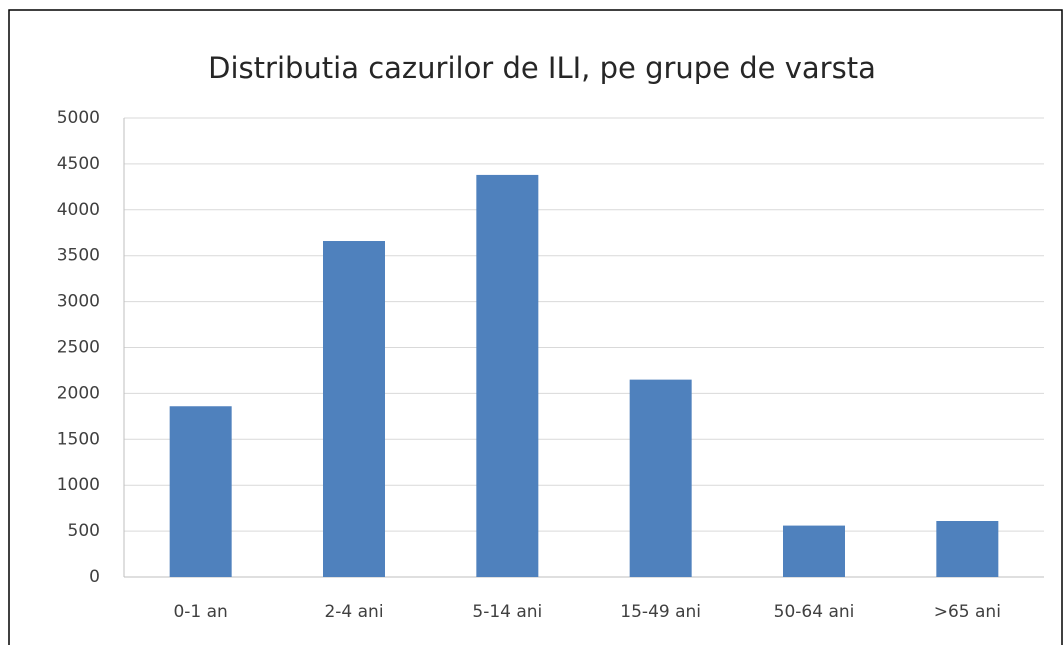 The width and height of the screenshot is (1064, 649). Describe the element at coordinates (78, 164) in the screenshot. I see `y-tick-label: 4500` at that location.